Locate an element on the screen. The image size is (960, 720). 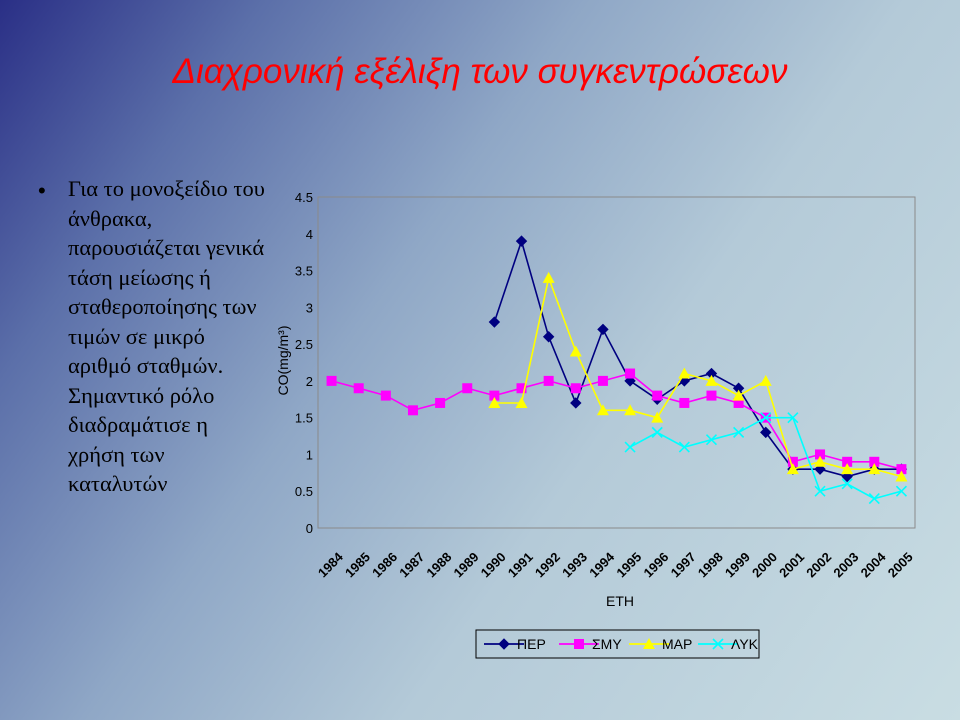
x-axis-label: ΕΤΗ is located at coordinates (620, 601).